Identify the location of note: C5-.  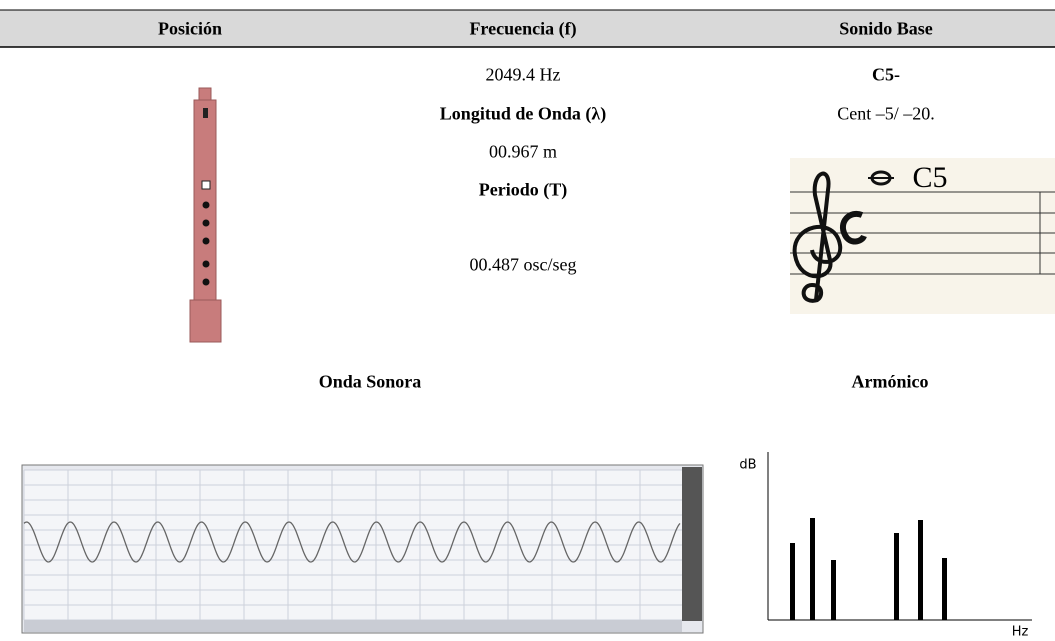
(886, 74).